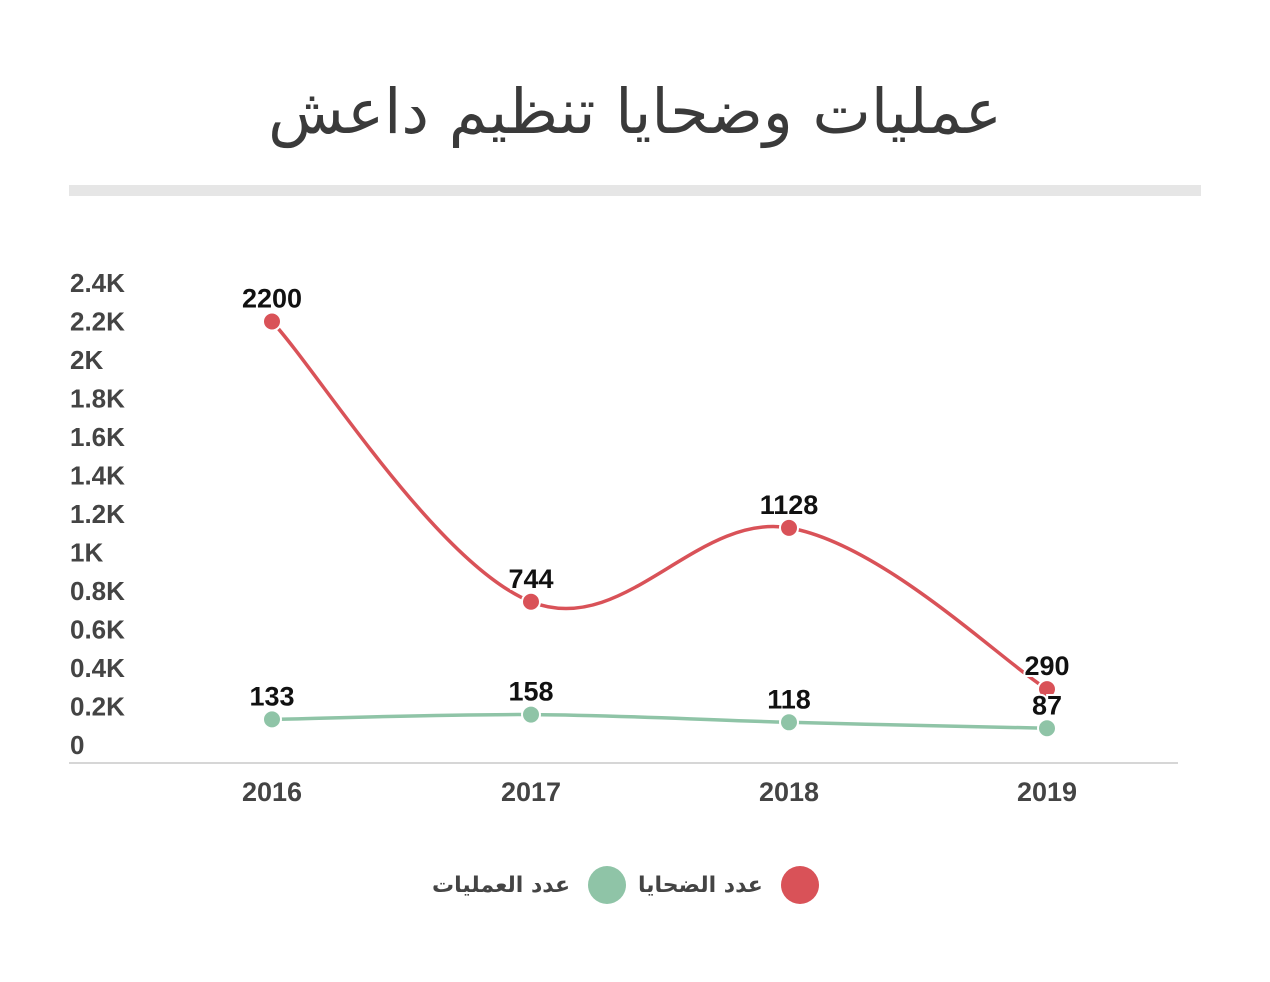 The height and width of the screenshot is (982, 1270). Describe the element at coordinates (606, 885) in the screenshot. I see `legend-swatch-operations` at that location.